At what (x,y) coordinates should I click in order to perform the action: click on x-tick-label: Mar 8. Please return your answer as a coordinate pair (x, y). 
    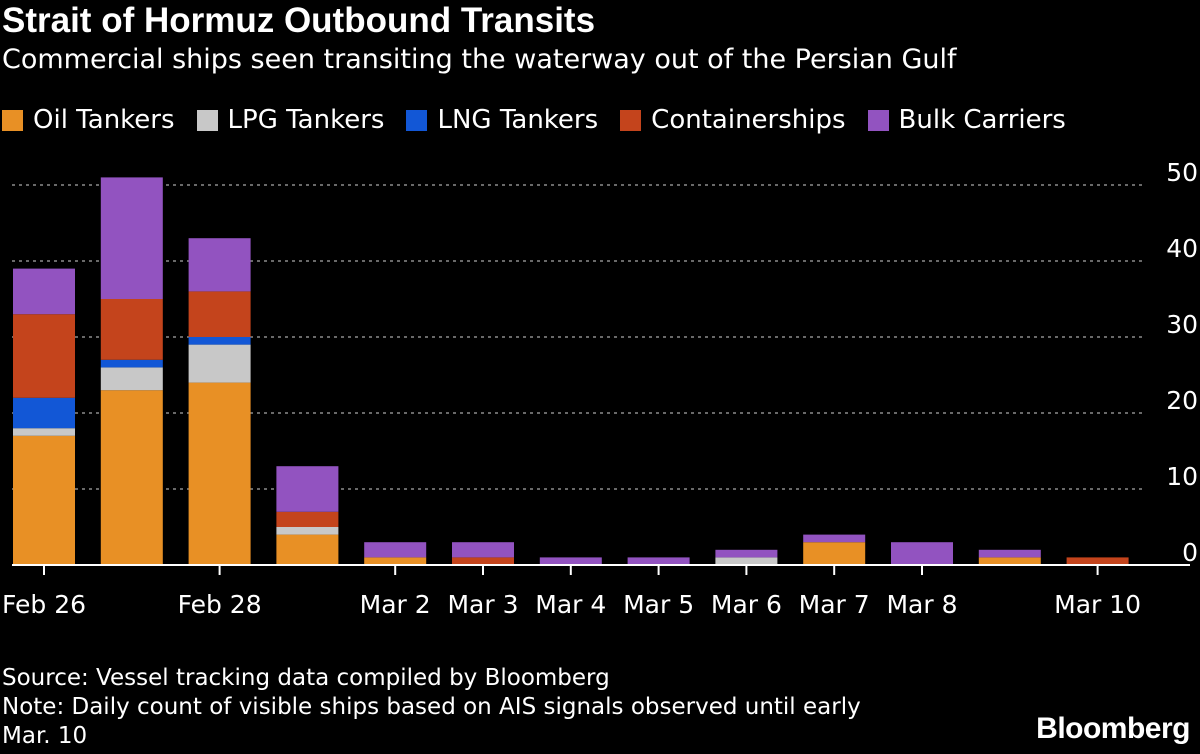
    Looking at the image, I should click on (921, 604).